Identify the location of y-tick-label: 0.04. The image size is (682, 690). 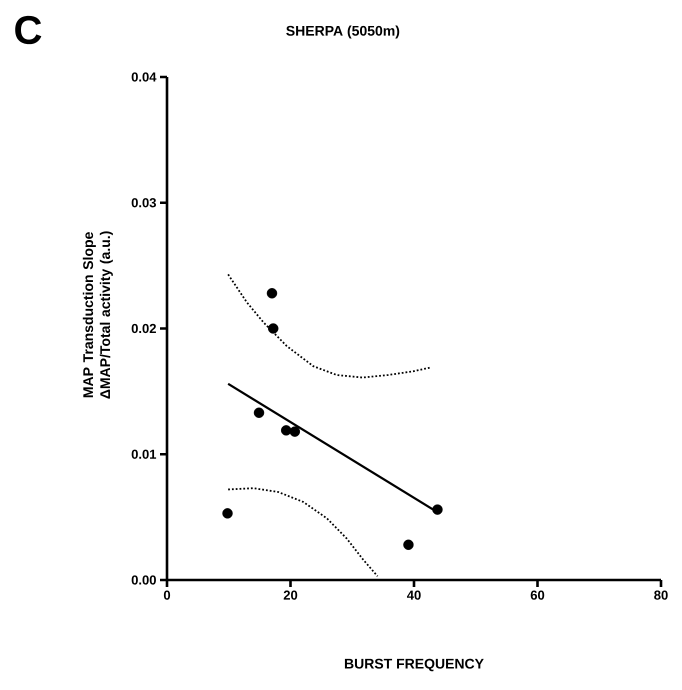
(144, 77).